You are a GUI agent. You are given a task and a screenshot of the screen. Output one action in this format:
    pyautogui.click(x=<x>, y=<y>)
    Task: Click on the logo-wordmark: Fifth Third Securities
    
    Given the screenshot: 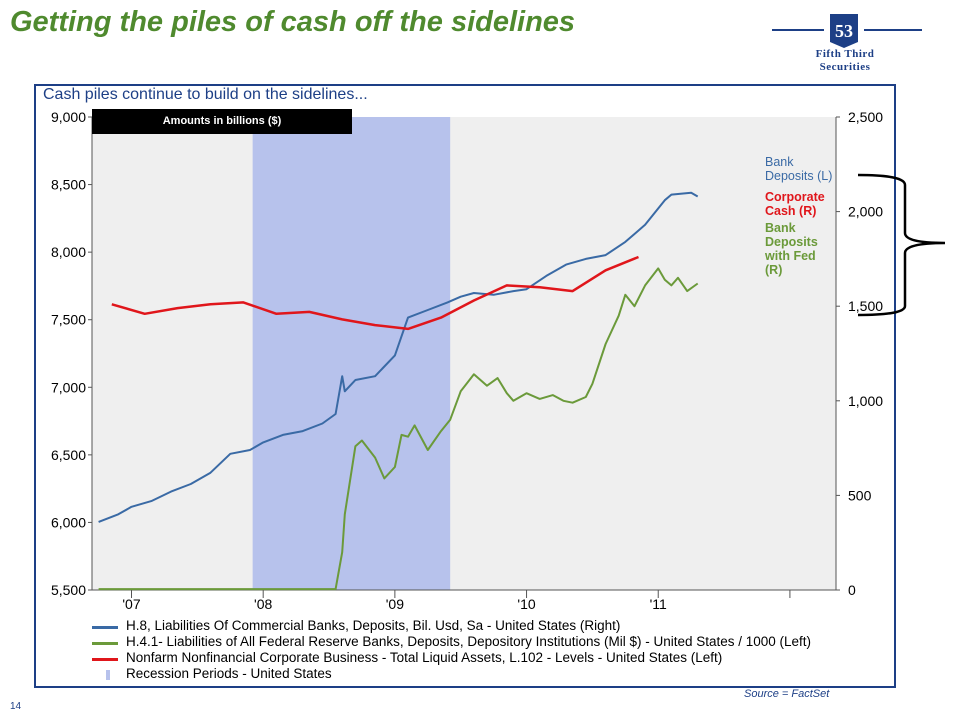 What is the action you would take?
    pyautogui.click(x=845, y=61)
    